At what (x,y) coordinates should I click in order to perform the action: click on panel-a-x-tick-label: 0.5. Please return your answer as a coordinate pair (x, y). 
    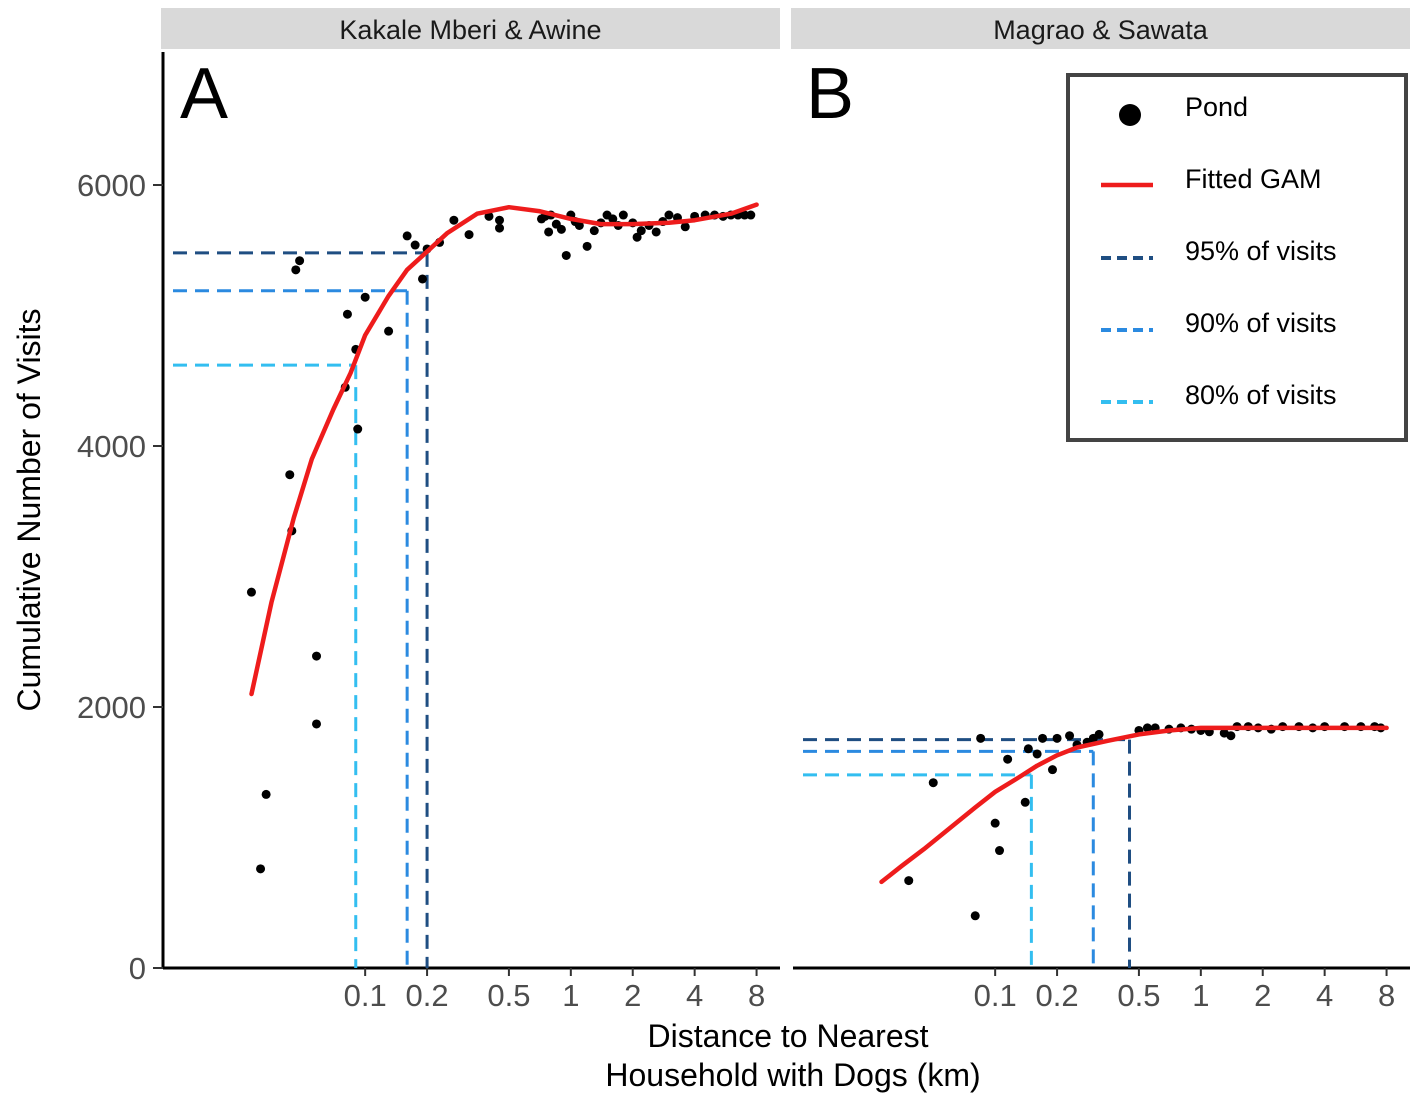
    Looking at the image, I should click on (508, 995).